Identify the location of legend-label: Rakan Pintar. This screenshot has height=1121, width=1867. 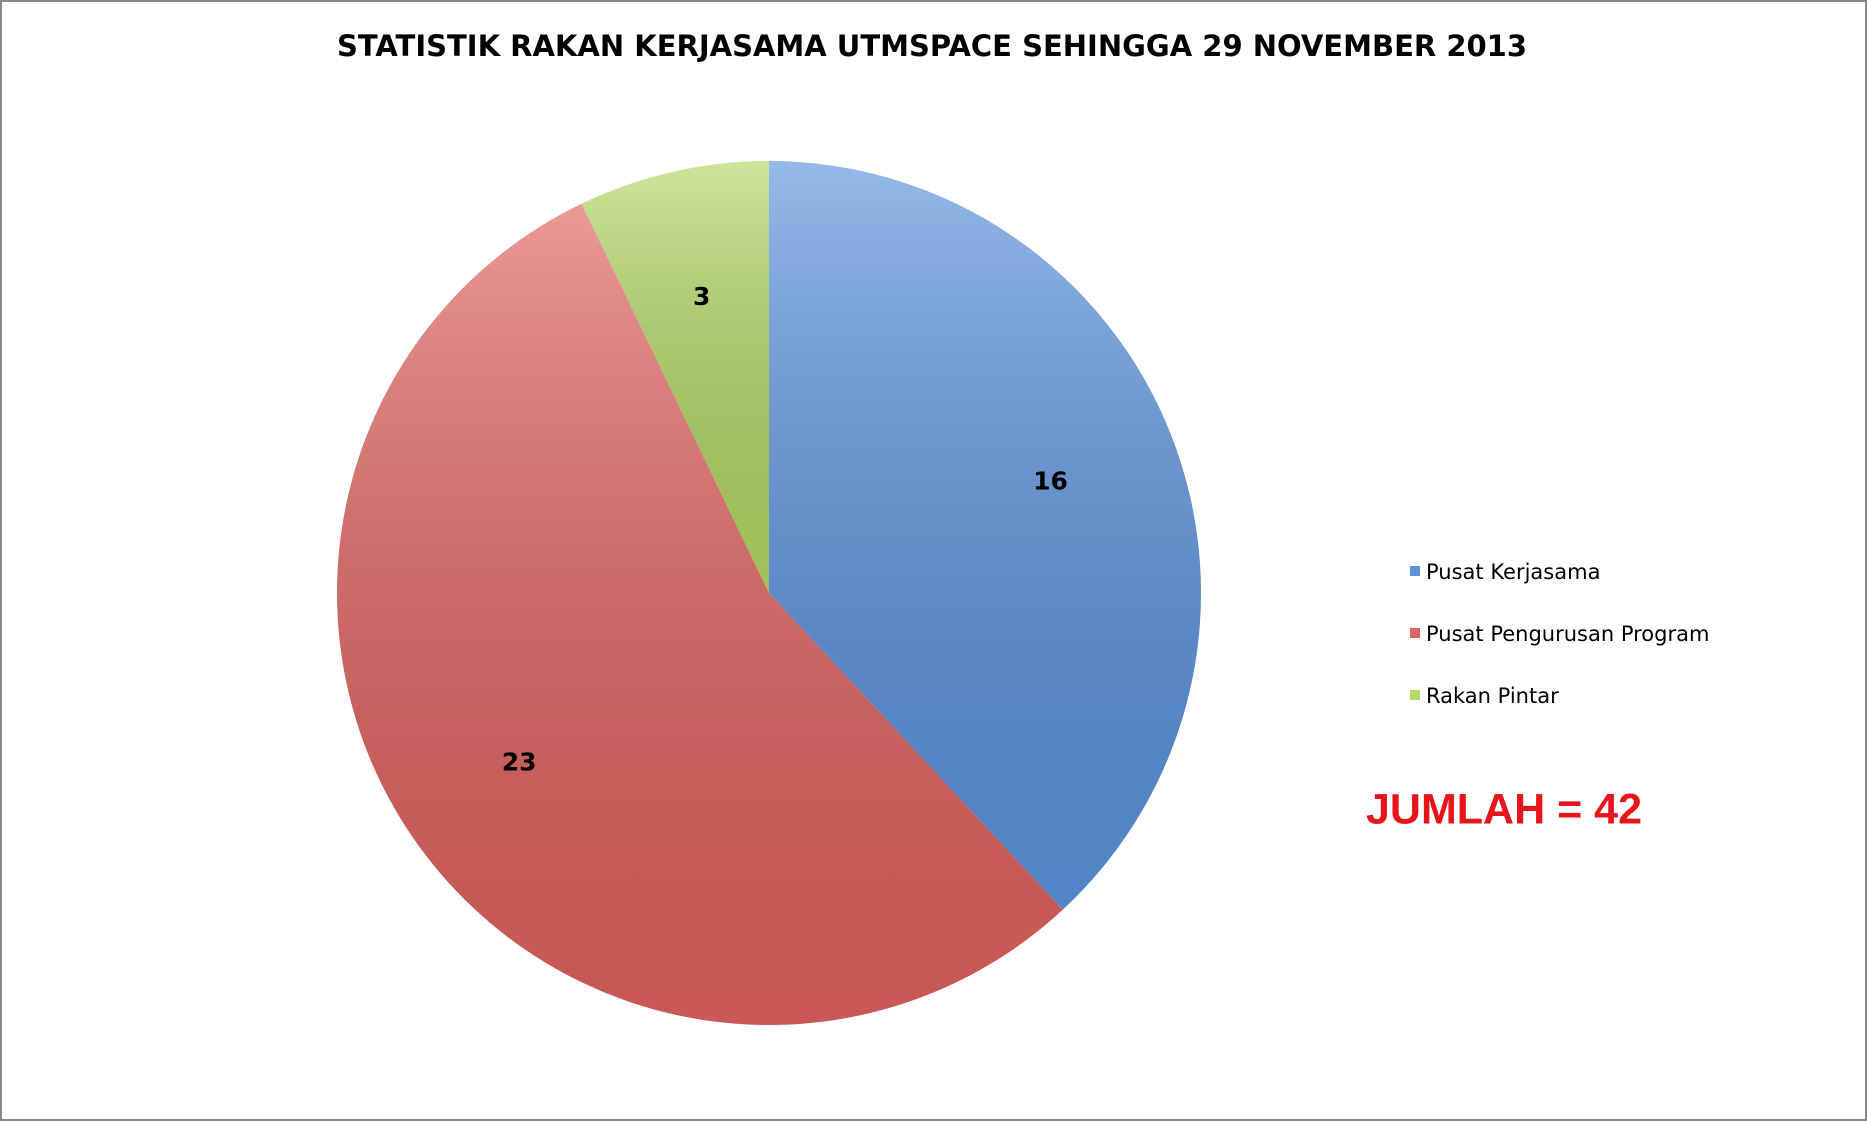
(1492, 696).